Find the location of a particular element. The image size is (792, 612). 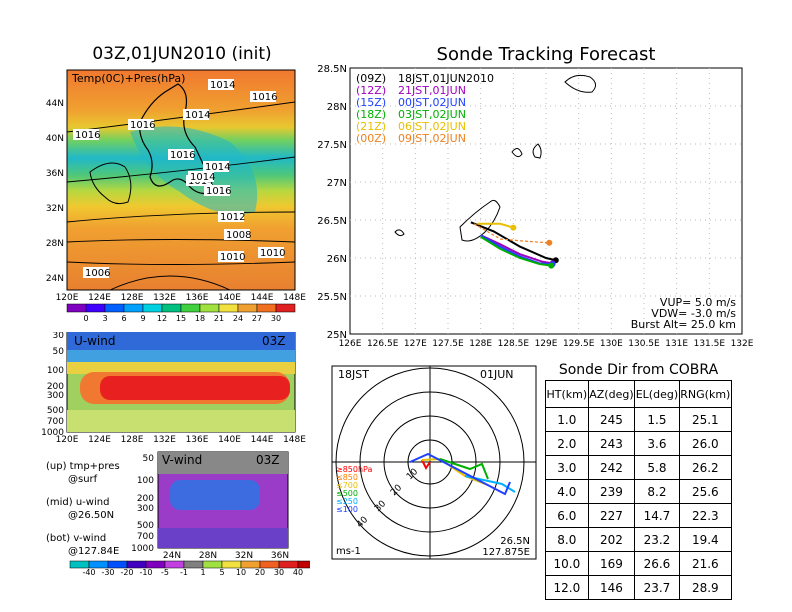

isobar-label: 1010 is located at coordinates (272, 253).